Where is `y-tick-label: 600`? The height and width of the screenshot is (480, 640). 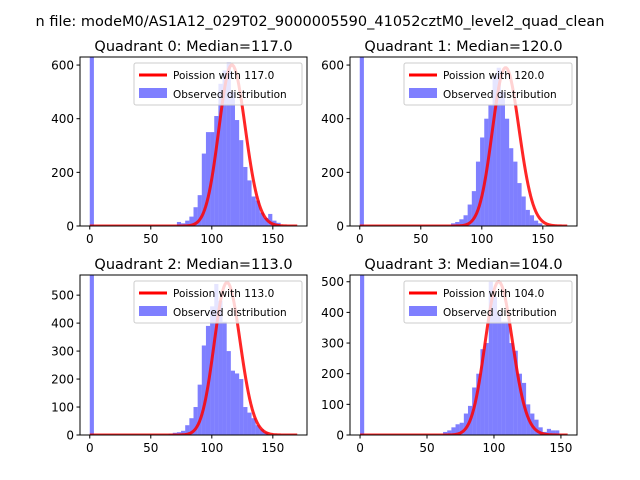 y-tick-label: 600 is located at coordinates (62, 66).